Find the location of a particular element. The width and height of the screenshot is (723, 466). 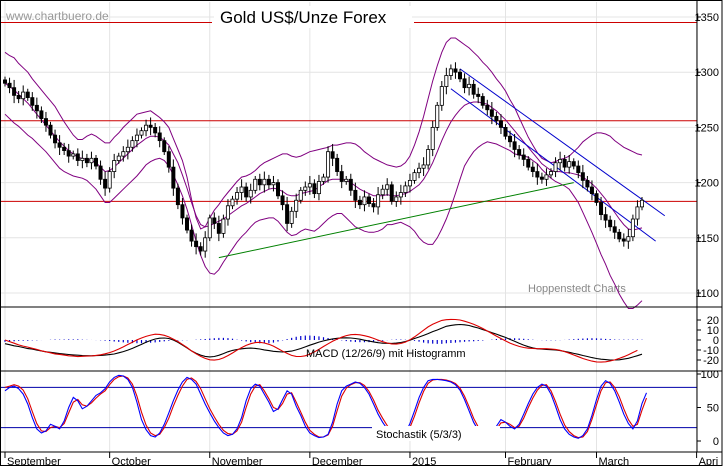

stoch-title-background is located at coordinates (436, 433).